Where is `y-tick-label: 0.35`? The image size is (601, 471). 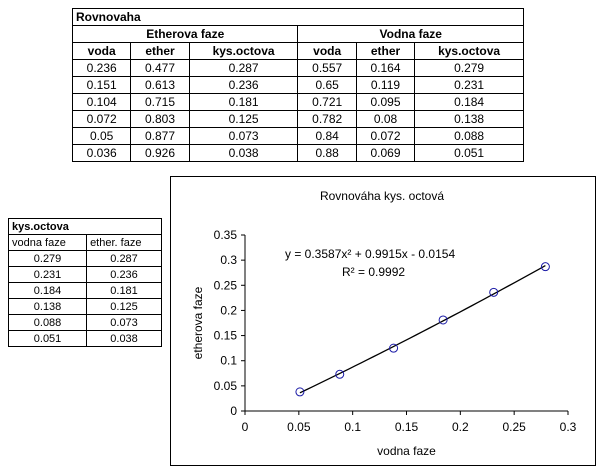 y-tick-label: 0.35 is located at coordinates (226, 235).